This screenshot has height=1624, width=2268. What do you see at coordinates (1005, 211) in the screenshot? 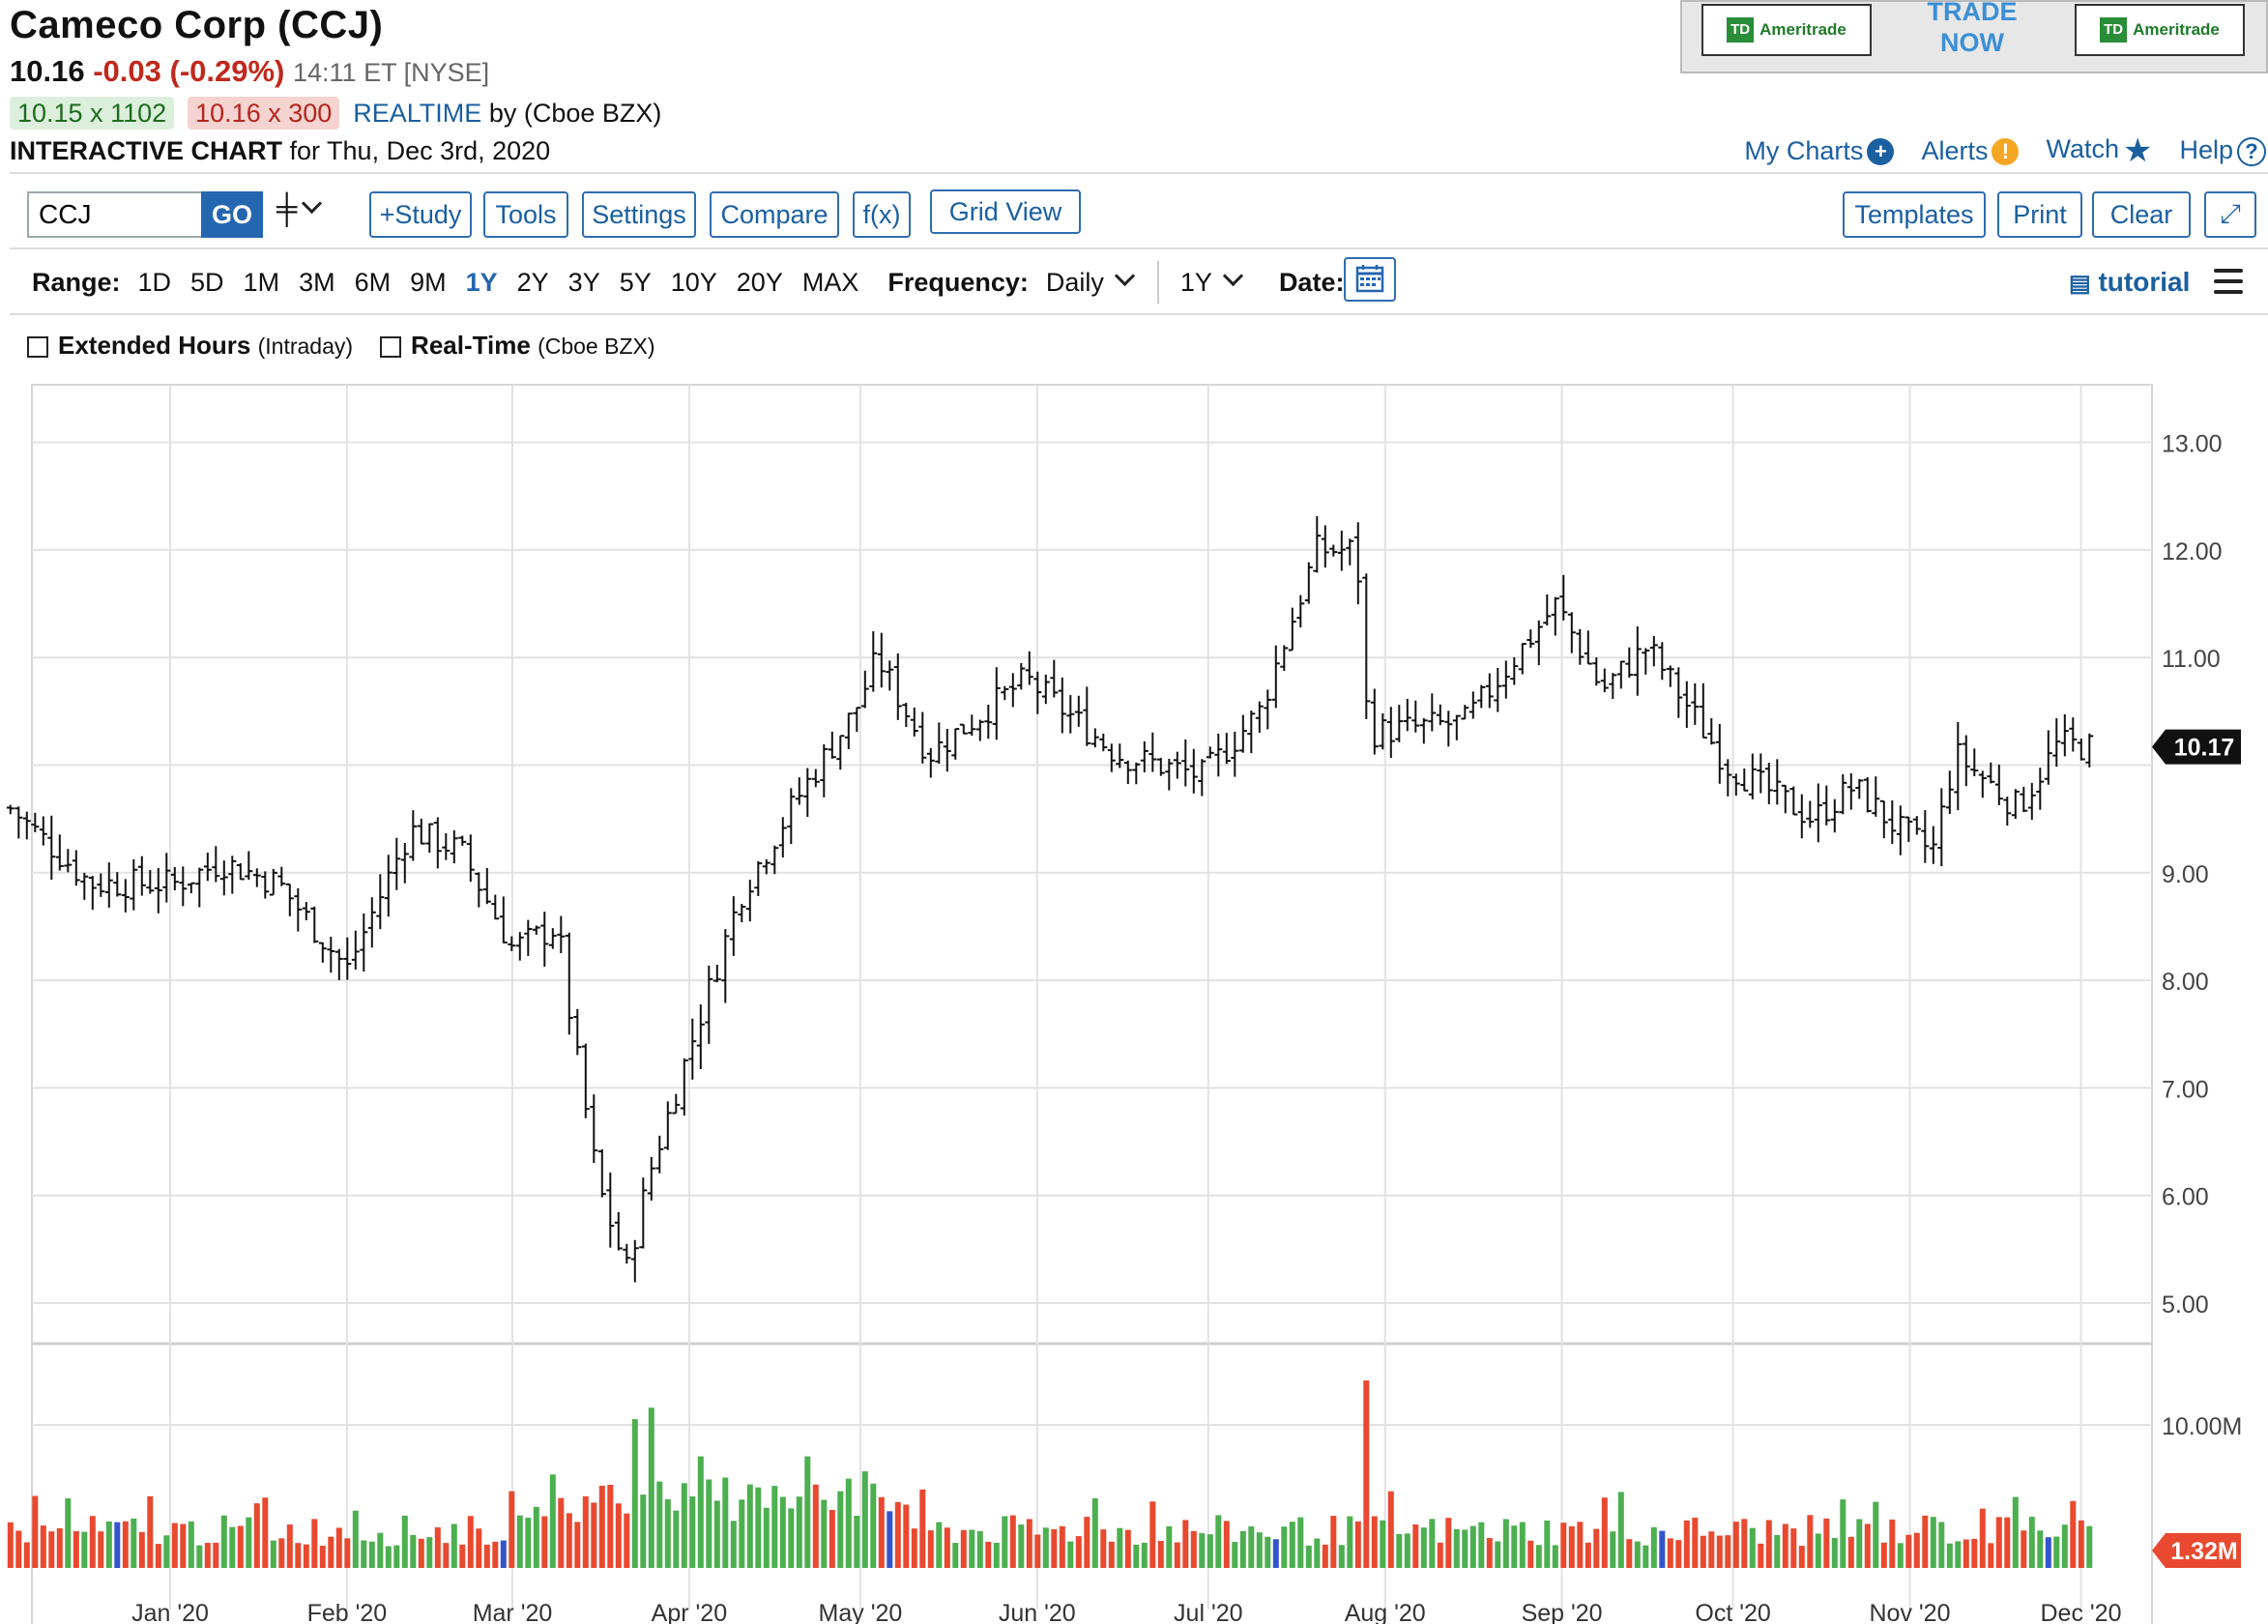
I see `grid-view-button: Grid View` at bounding box center [1005, 211].